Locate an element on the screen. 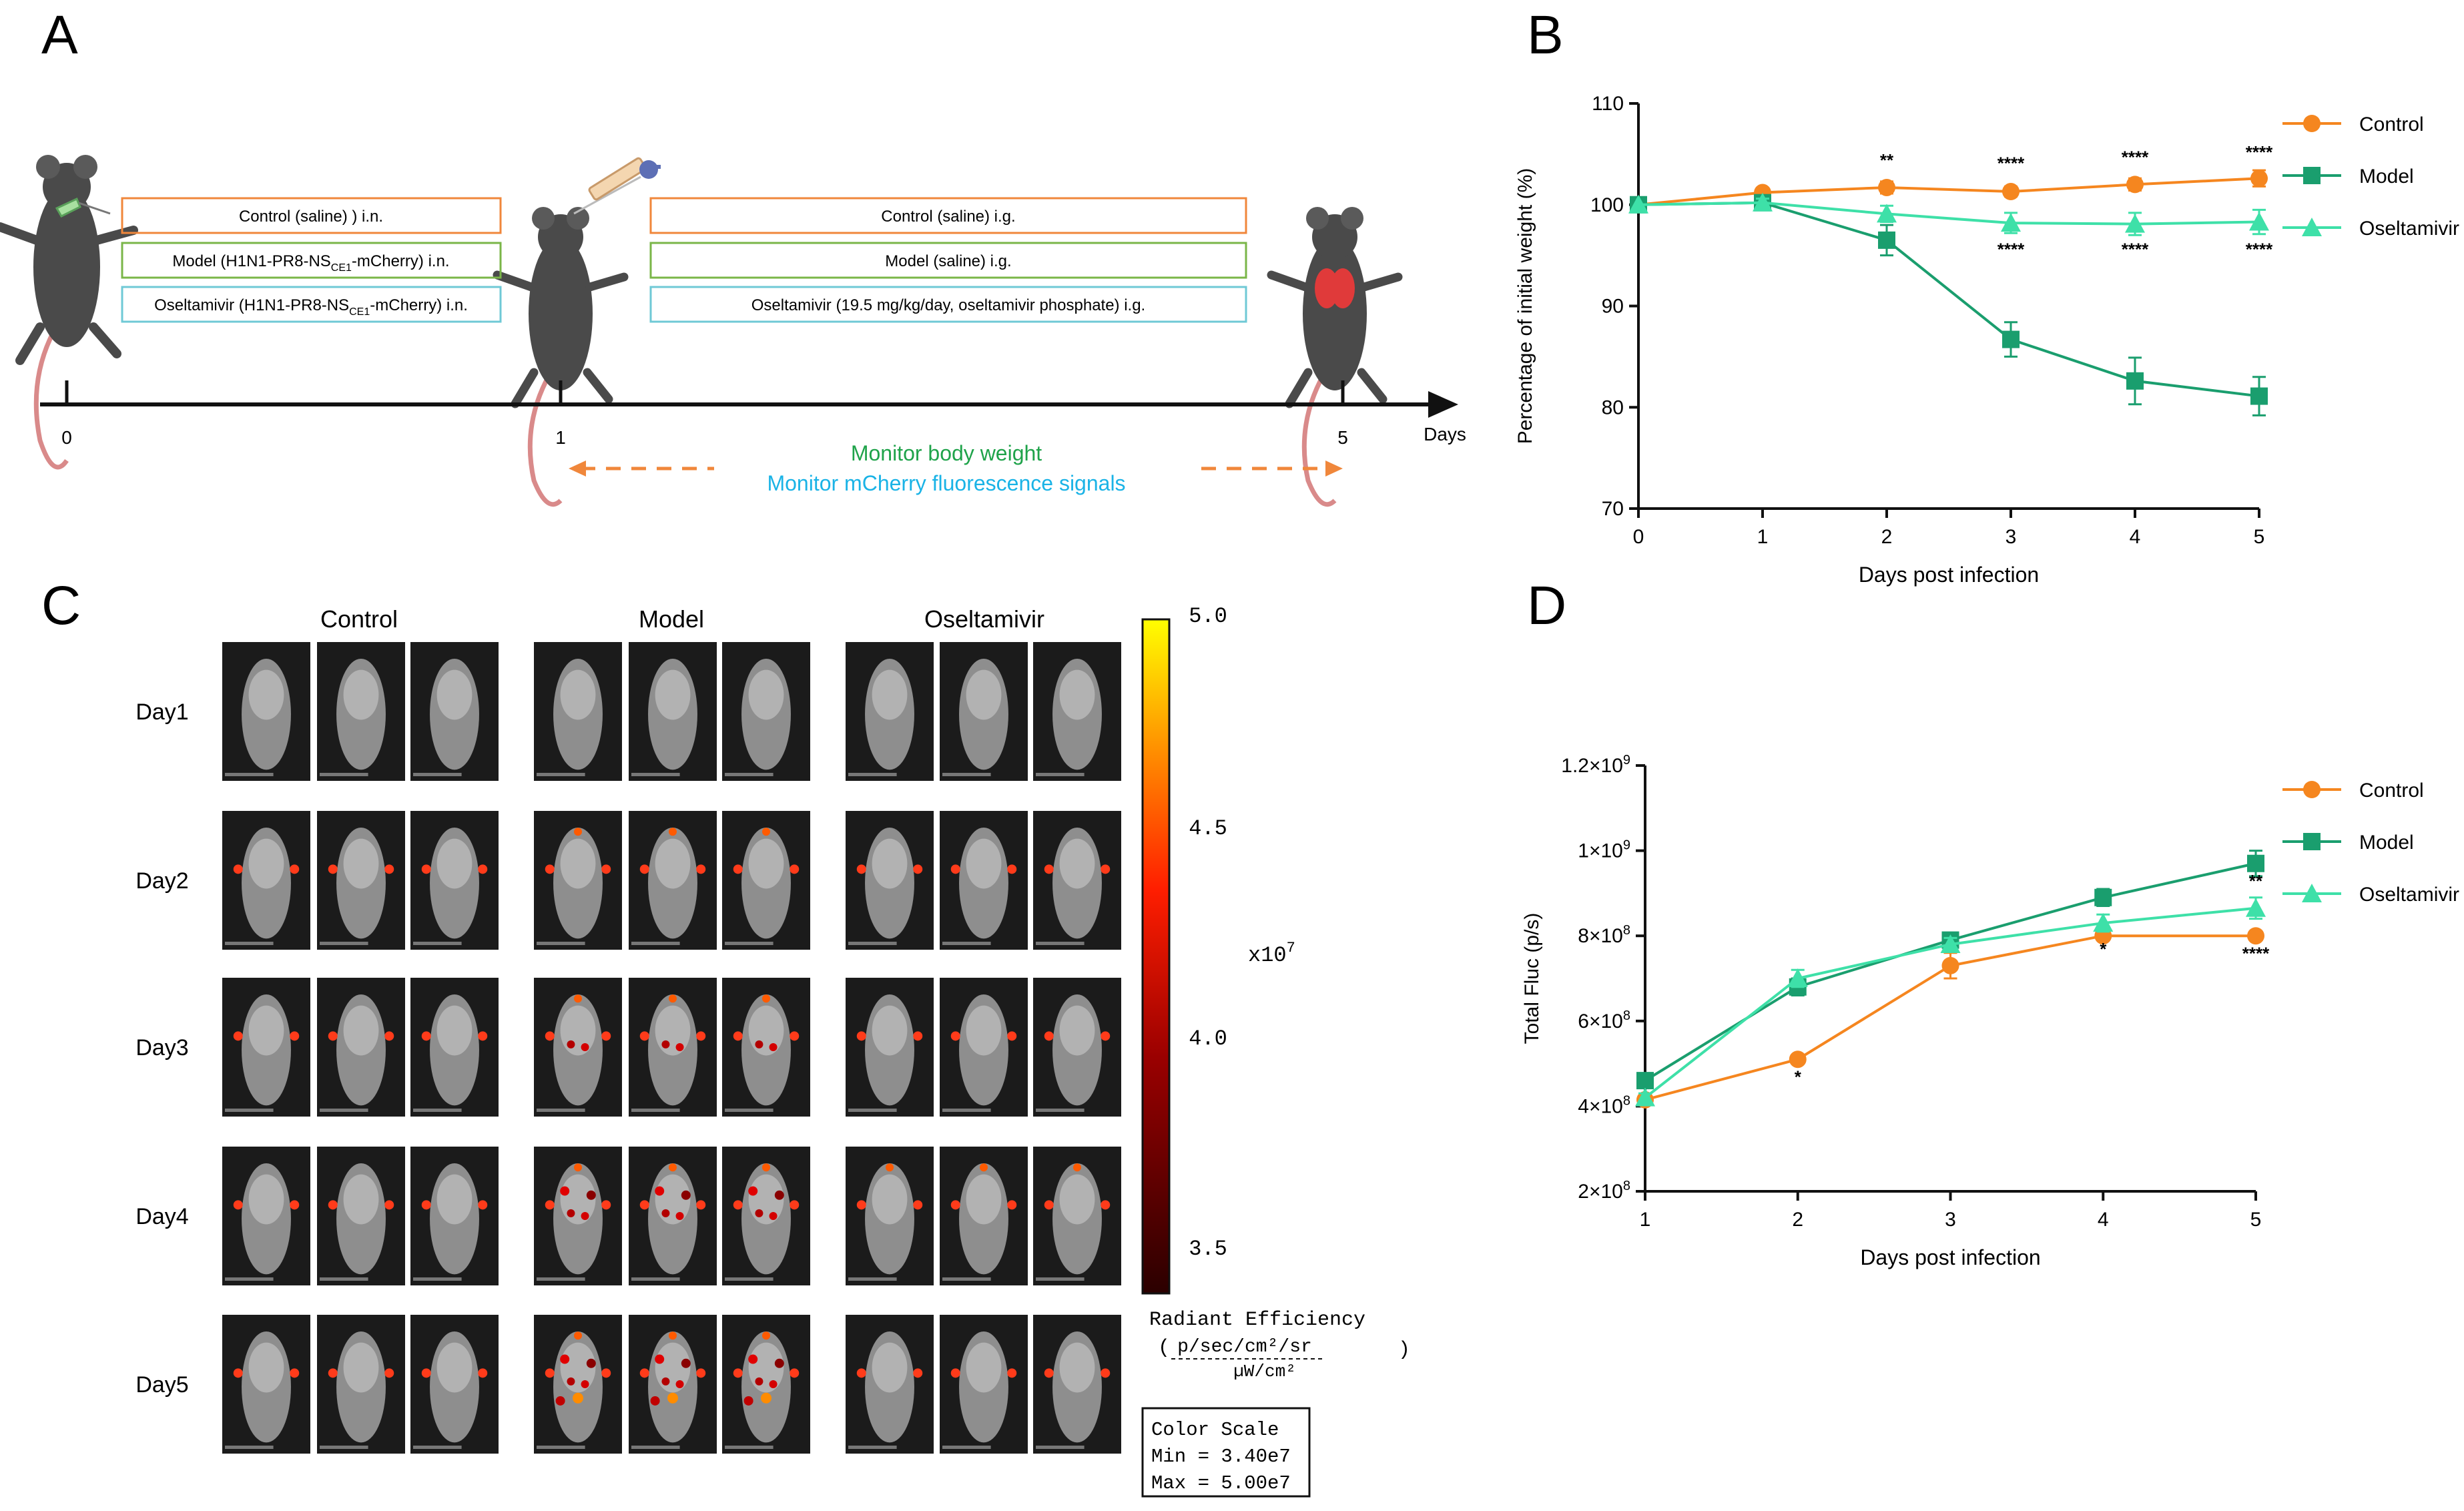 This screenshot has width=2464, height=1511. chart-b-xtick-label: 4 is located at coordinates (2135, 537).